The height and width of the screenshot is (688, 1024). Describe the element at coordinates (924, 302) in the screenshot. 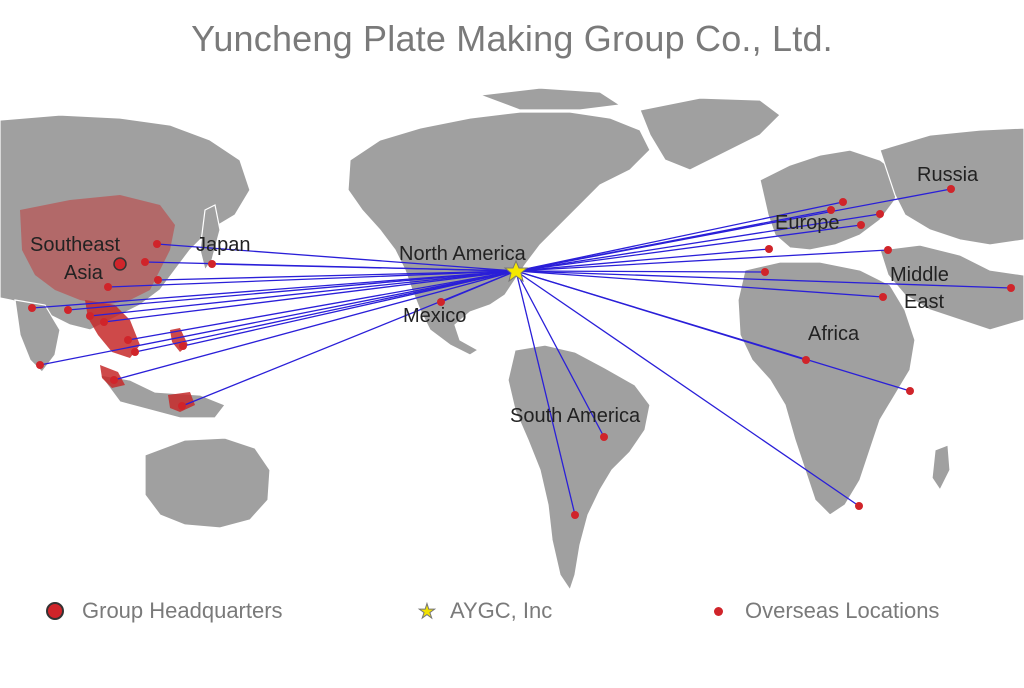

I see `label-east: East` at that location.